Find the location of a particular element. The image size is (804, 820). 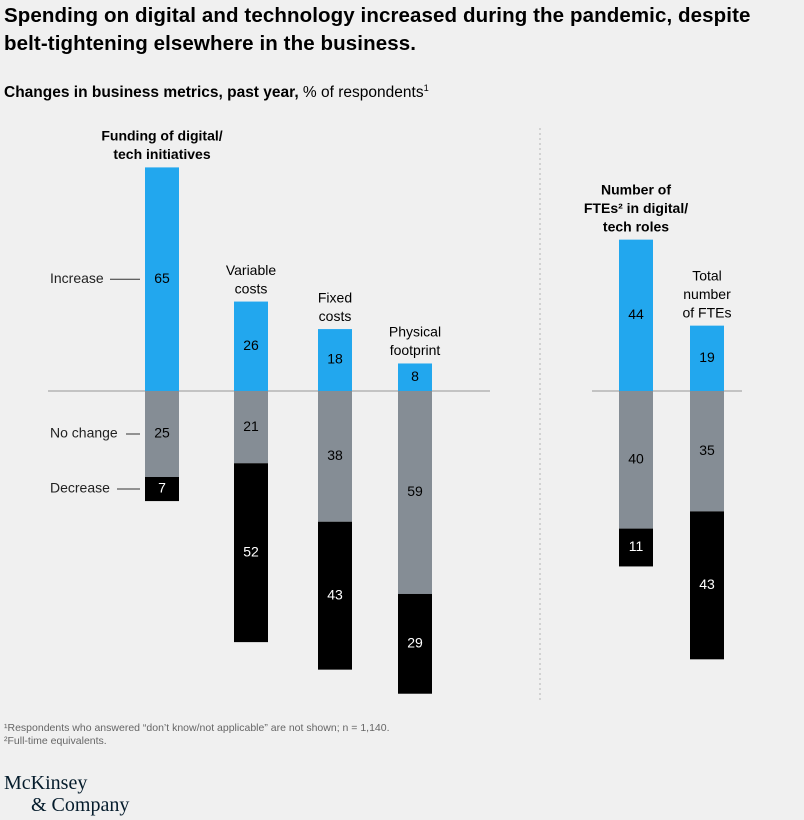

logo-line-1: McKinsey is located at coordinates (46, 783).